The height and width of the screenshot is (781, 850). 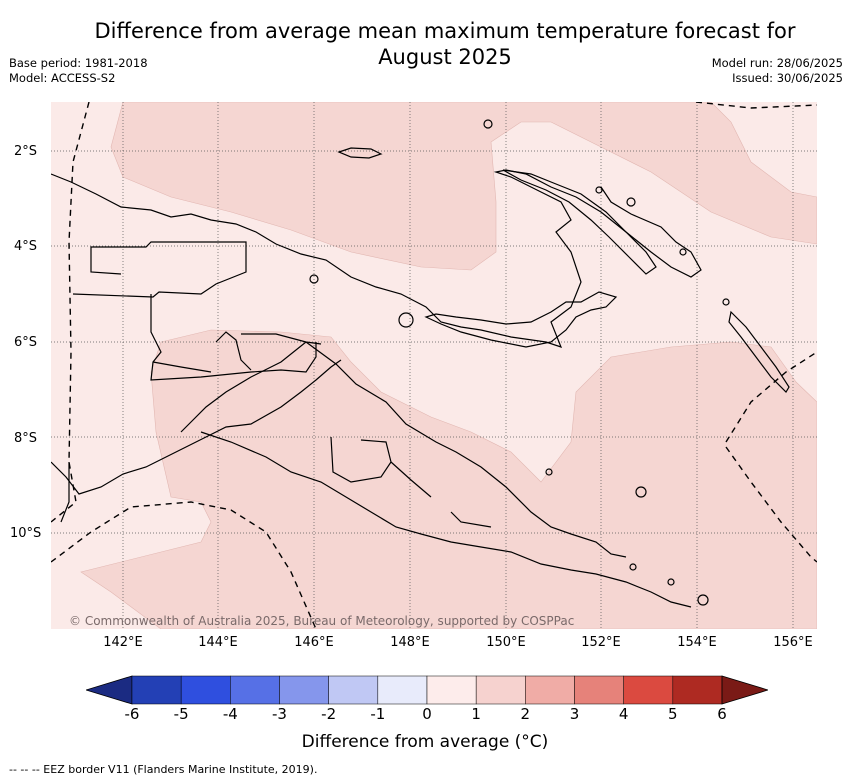 What do you see at coordinates (218, 642) in the screenshot?
I see `lon-label-144e: 144°E` at bounding box center [218, 642].